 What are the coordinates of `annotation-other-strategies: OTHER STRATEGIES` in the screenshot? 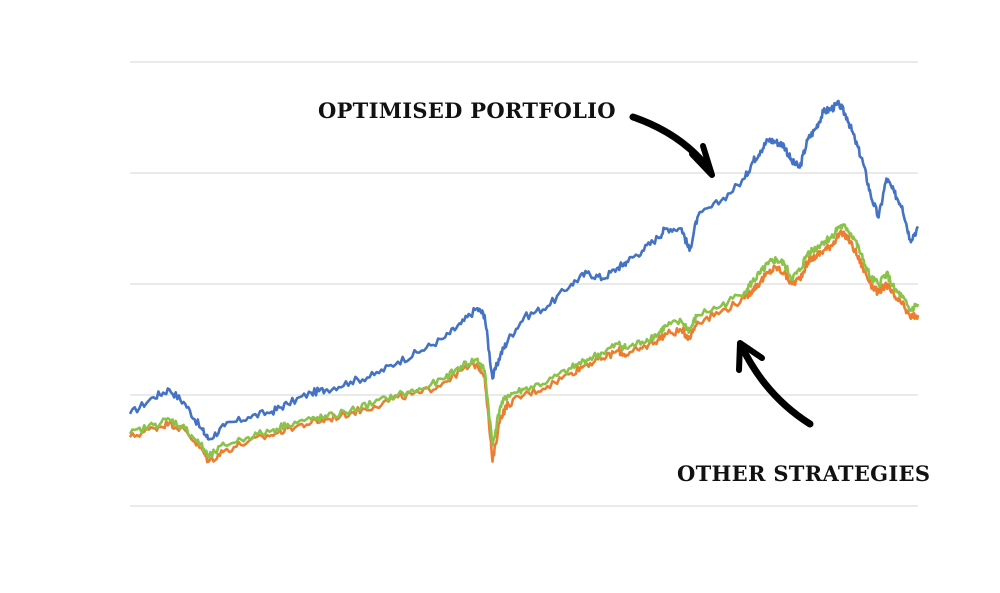 It's located at (803, 473).